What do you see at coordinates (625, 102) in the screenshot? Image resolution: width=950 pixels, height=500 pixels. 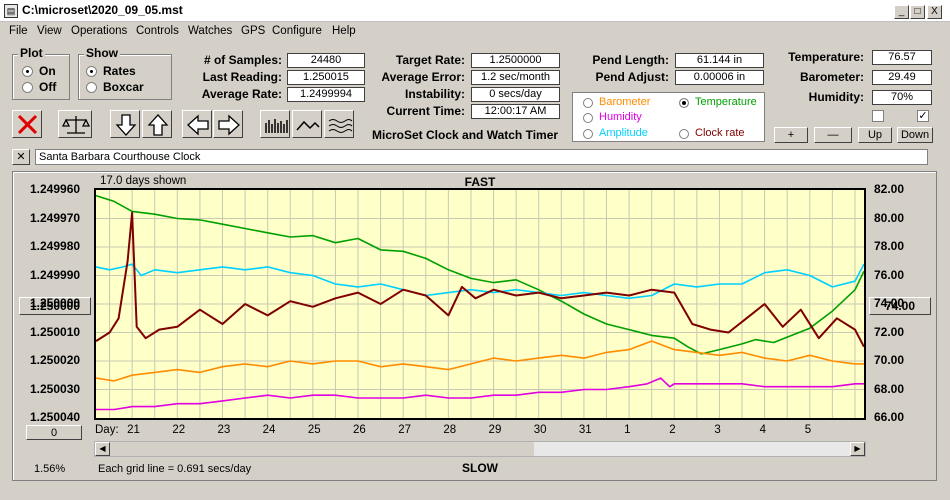 I see `legend-barometer: Barometer` at bounding box center [625, 102].